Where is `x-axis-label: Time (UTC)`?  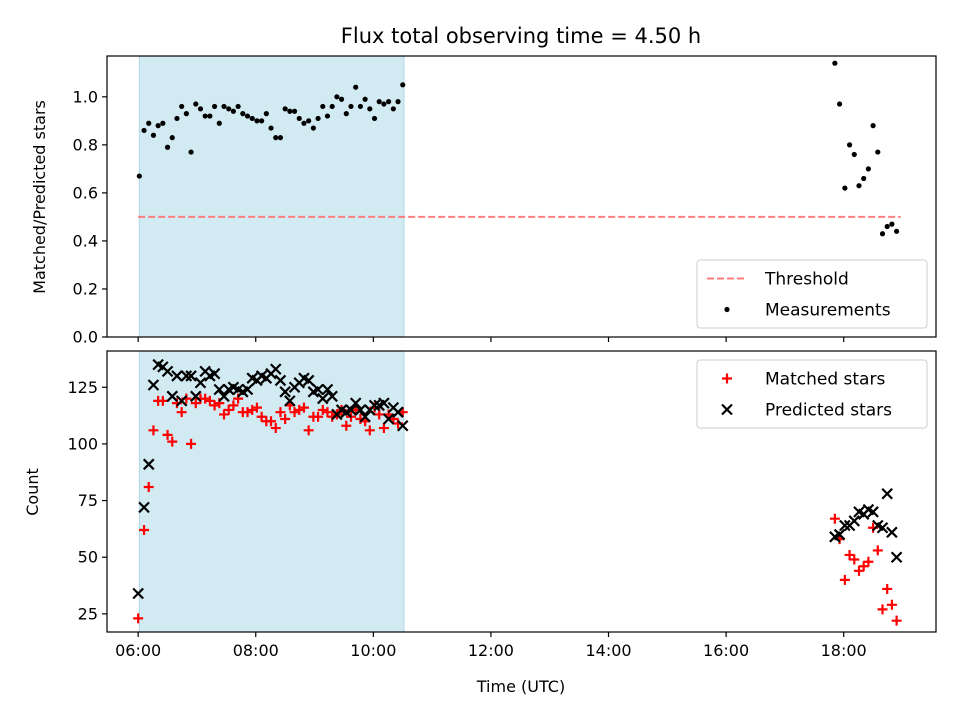 x-axis-label: Time (UTC) is located at coordinates (520, 686).